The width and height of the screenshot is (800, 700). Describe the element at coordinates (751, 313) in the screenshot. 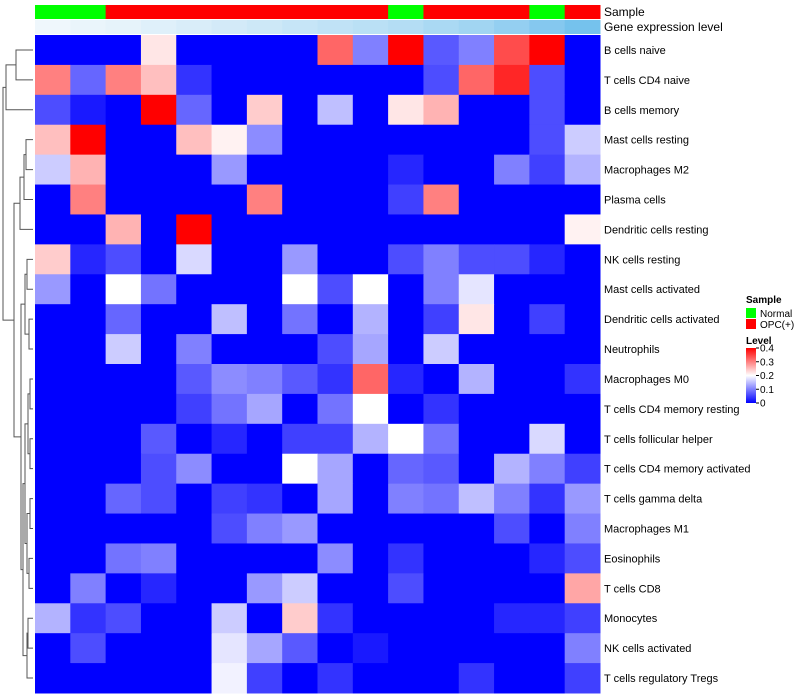

I see `legend-normal-swatch` at that location.